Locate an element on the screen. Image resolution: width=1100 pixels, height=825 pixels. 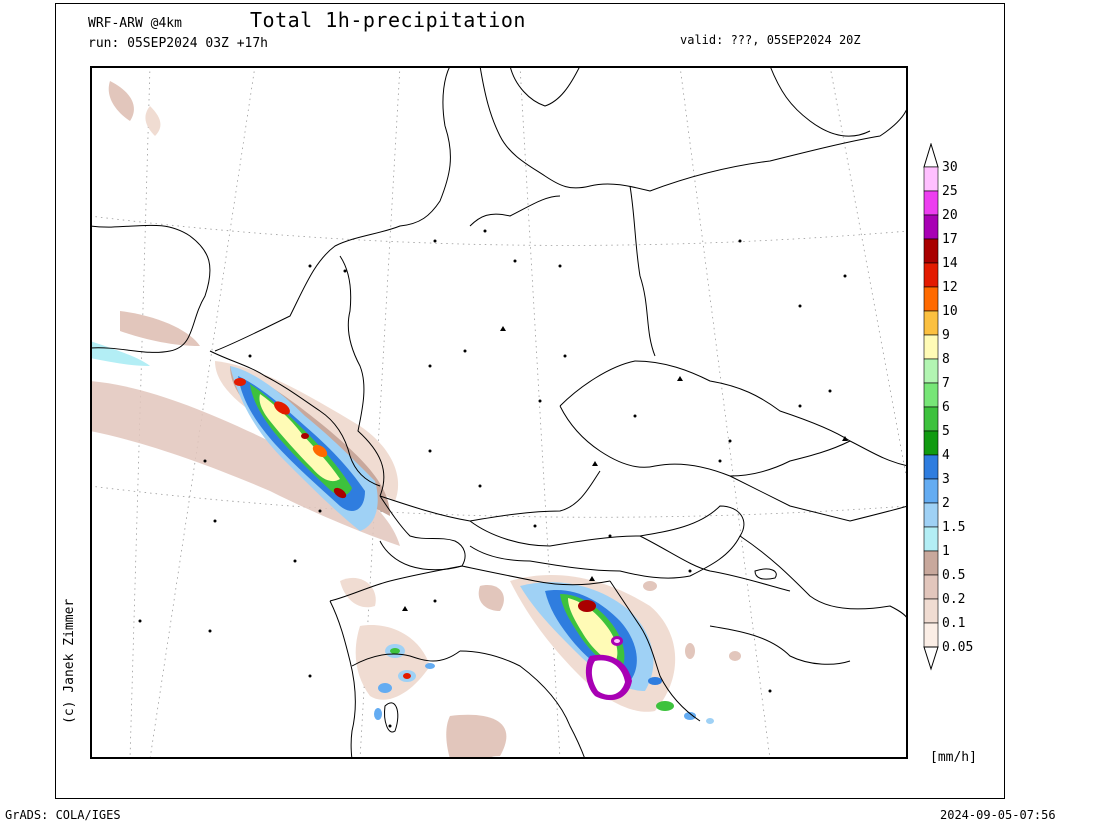
scale-label: 12 is located at coordinates (950, 287).